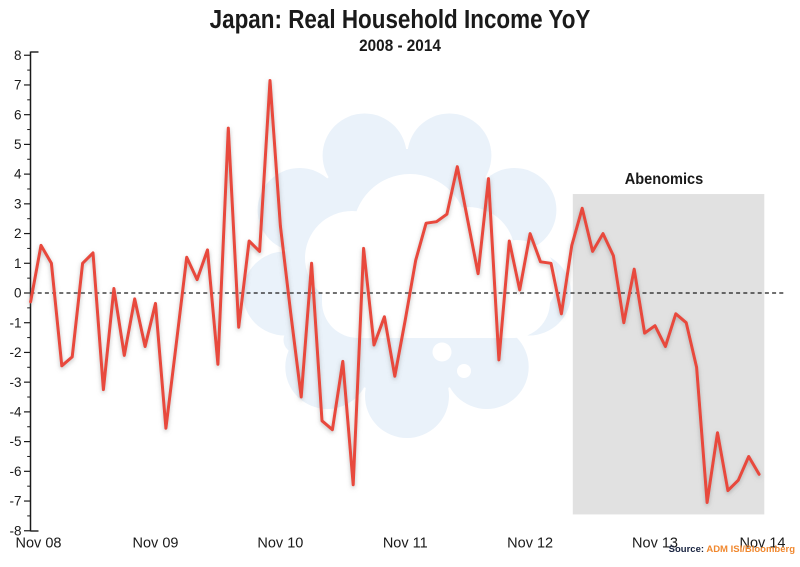 This screenshot has height=567, width=800. What do you see at coordinates (15, 352) in the screenshot?
I see `y-axis-tick-label: -2` at bounding box center [15, 352].